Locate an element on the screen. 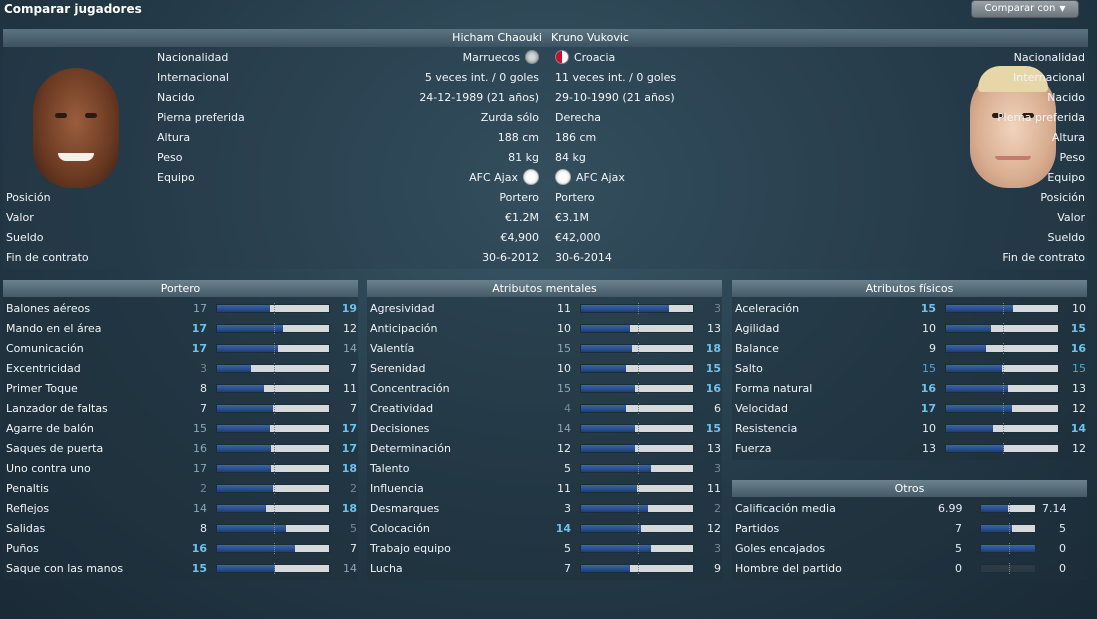 Image resolution: width=1097 pixels, height=619 pixels. attribute-row: Reflejos 14 18 is located at coordinates (180, 509).